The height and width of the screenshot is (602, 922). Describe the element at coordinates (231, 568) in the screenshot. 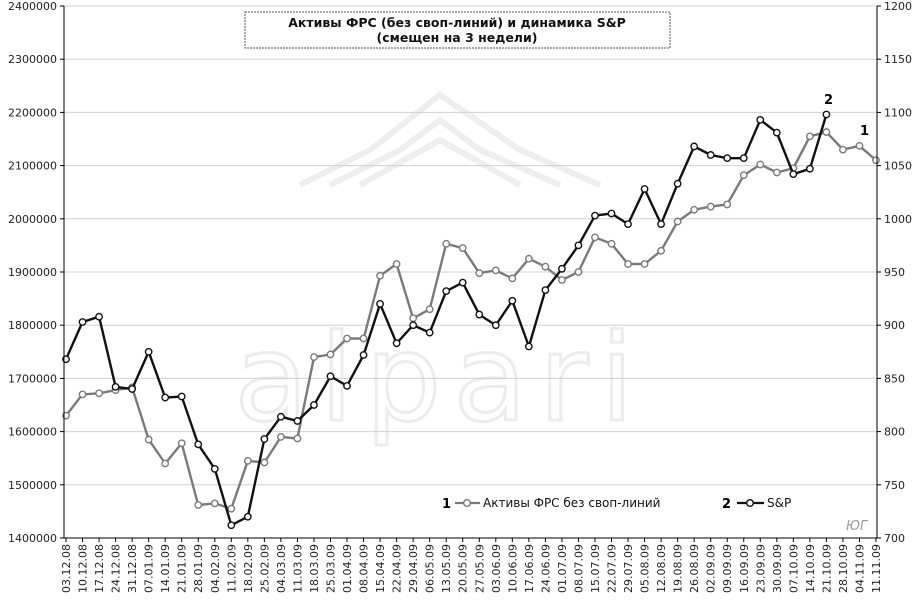

I see `x-tick-label: 11.02.09` at that location.